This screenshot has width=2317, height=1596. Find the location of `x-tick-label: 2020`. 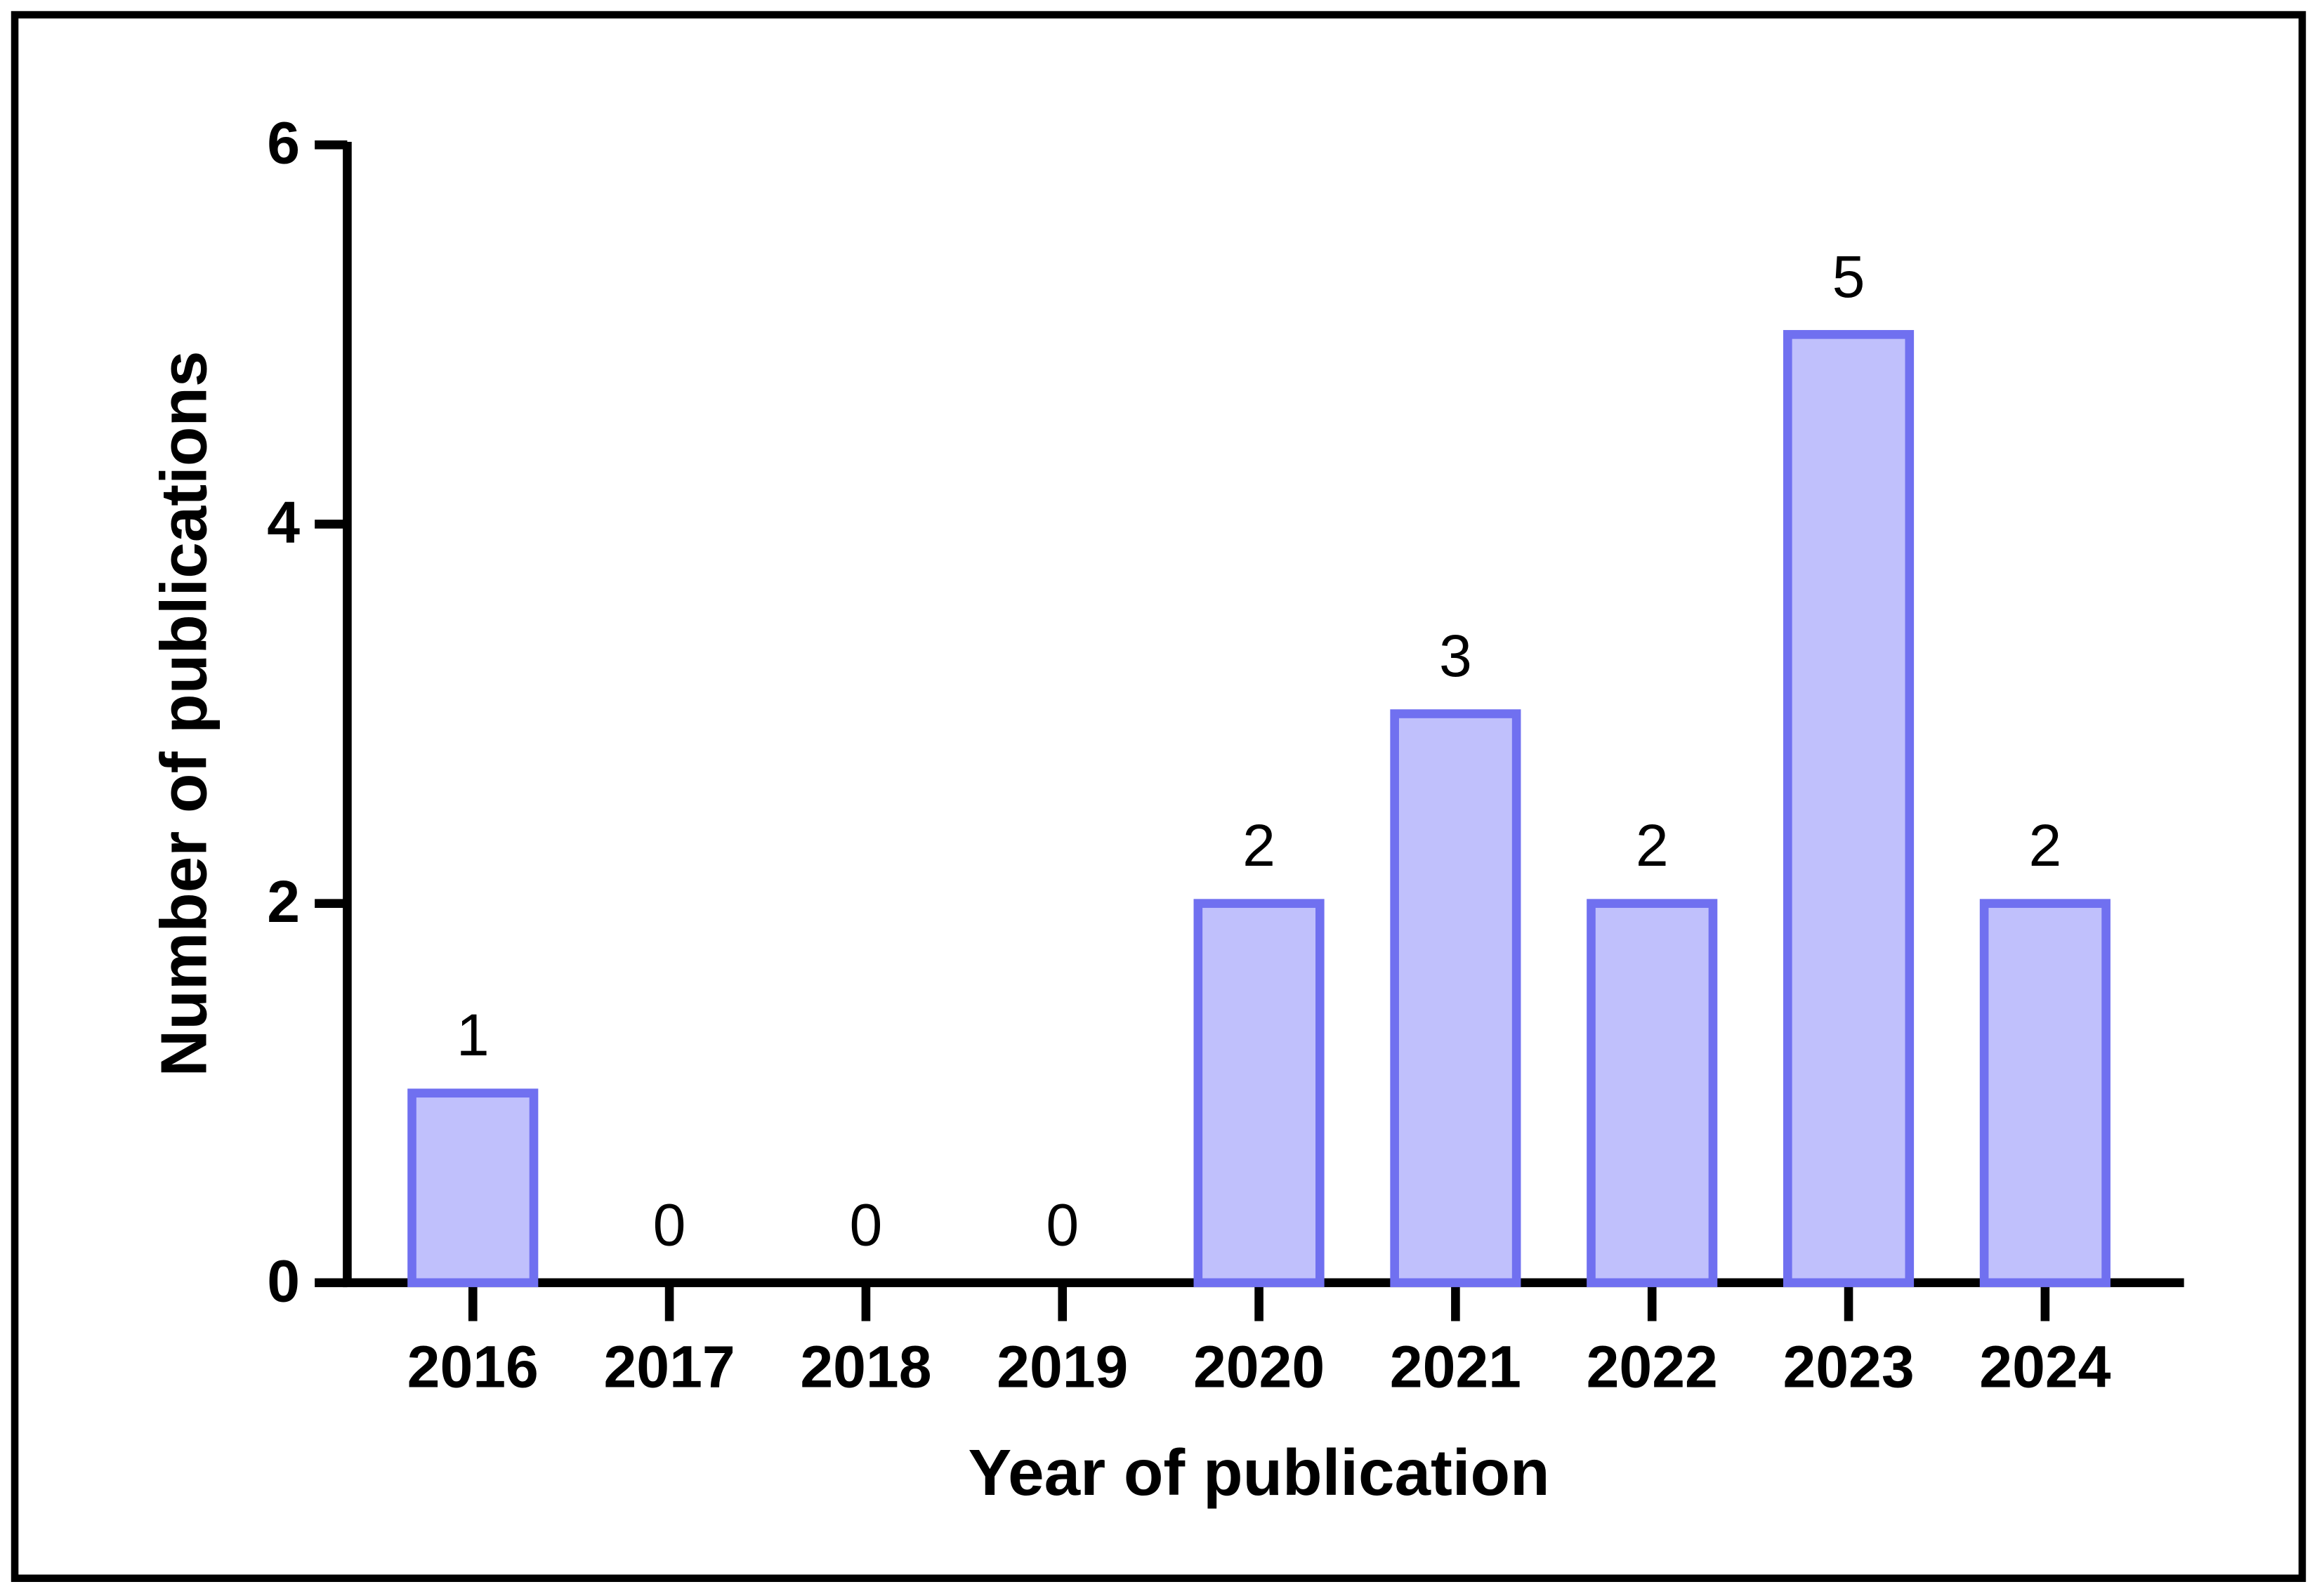

x-tick-label: 2020 is located at coordinates (1259, 1366).